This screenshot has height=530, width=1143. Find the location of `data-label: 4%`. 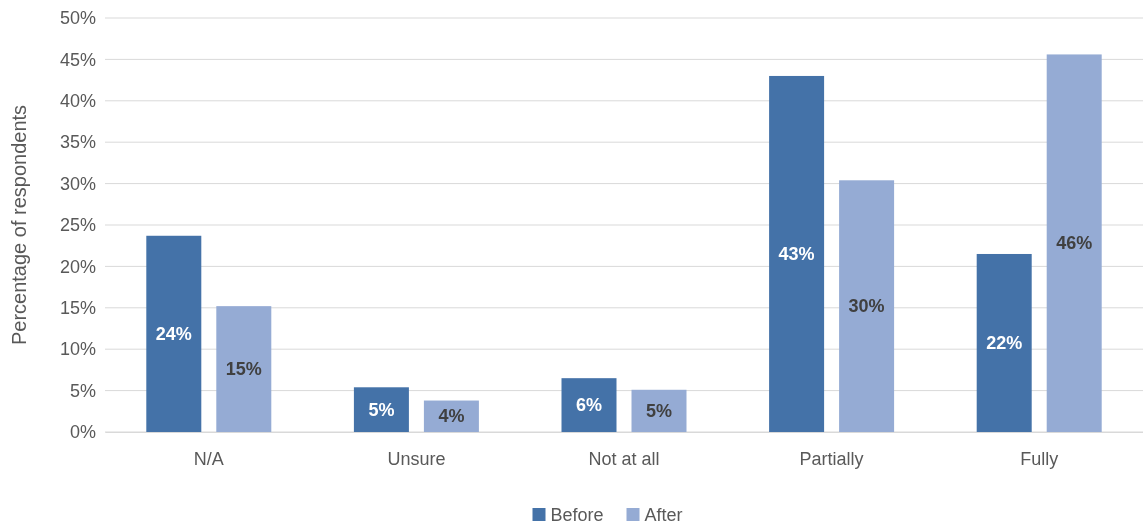

data-label: 4% is located at coordinates (451, 416).